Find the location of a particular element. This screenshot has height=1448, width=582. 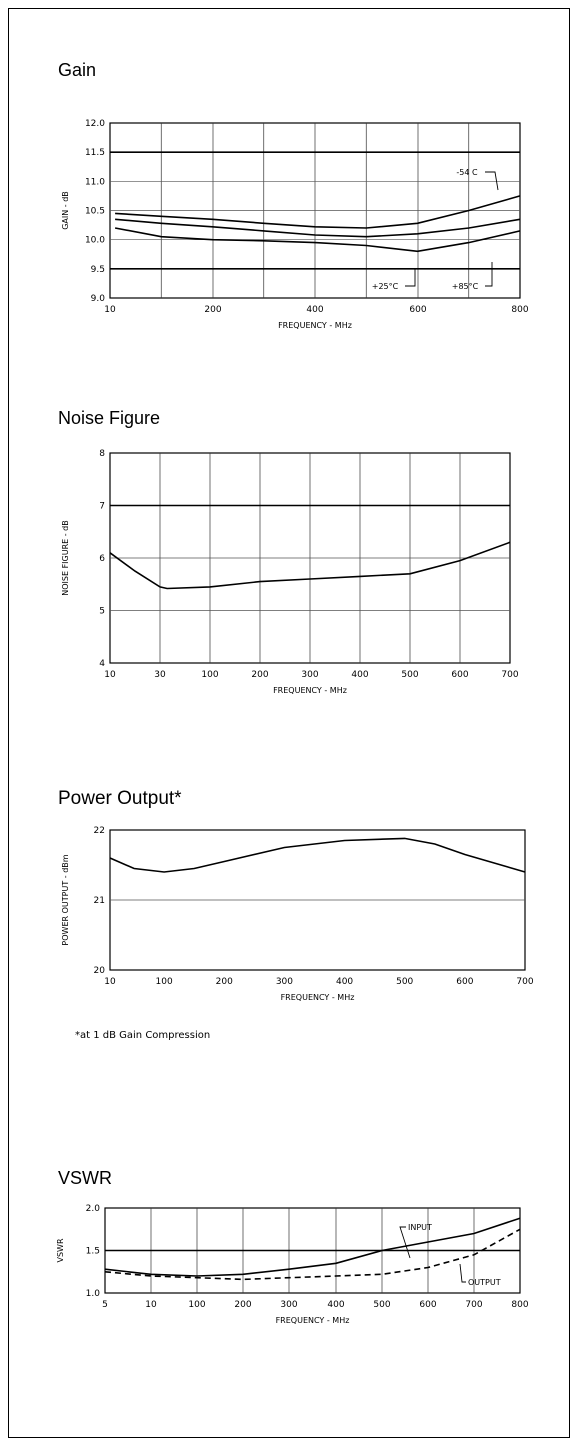

chart1-xtick-label: 400 is located at coordinates (359, 675).